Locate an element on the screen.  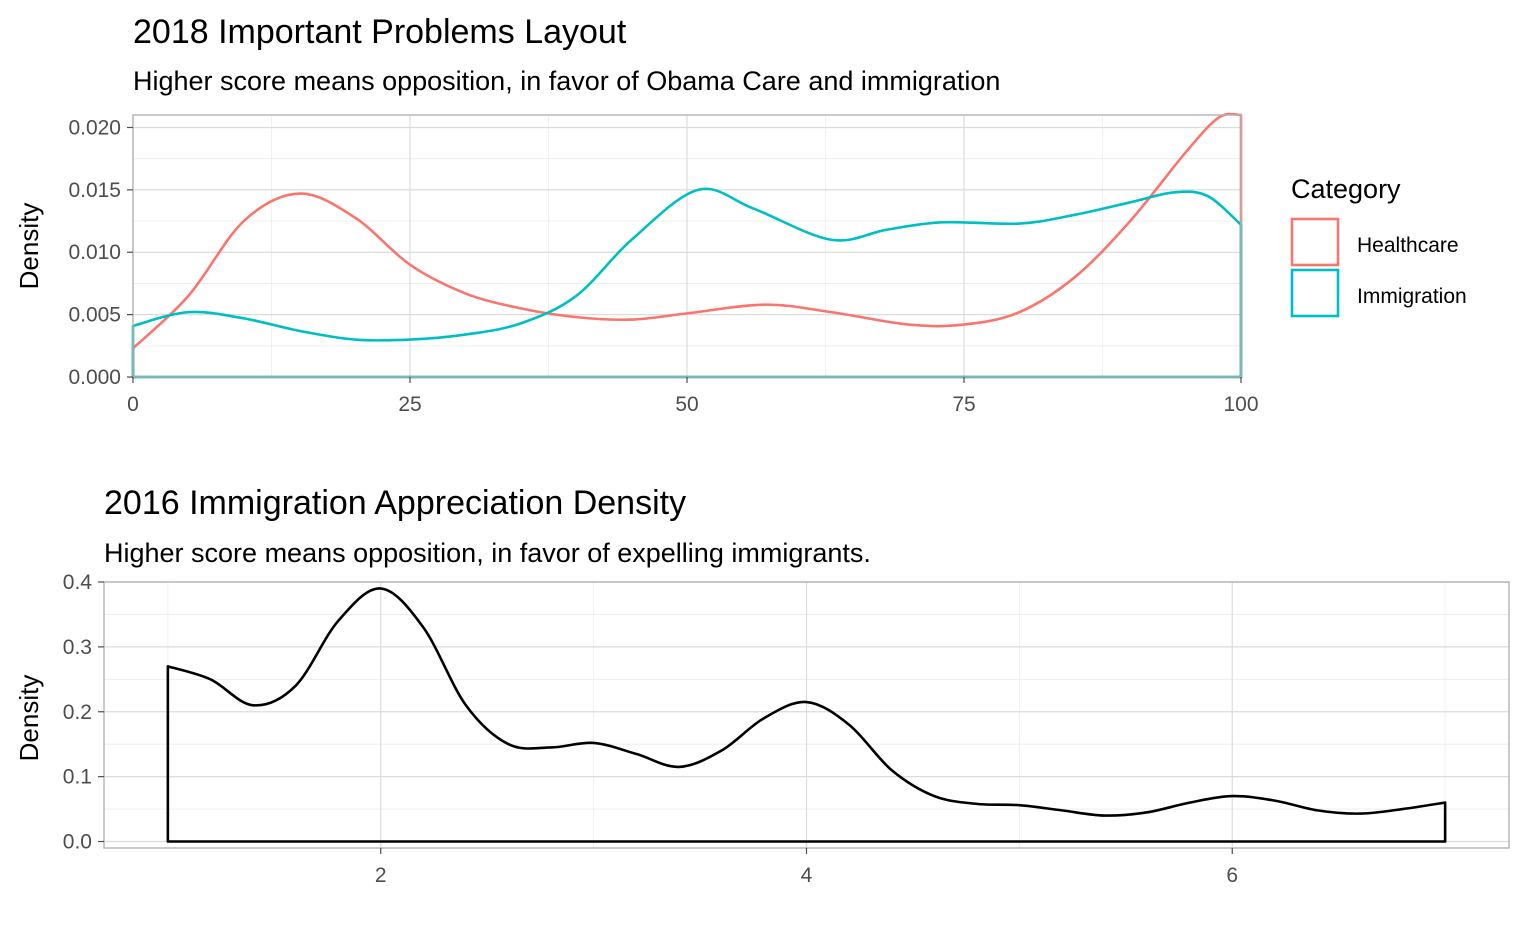
chart1-y-tick-label: 0.000 is located at coordinates (94, 377).